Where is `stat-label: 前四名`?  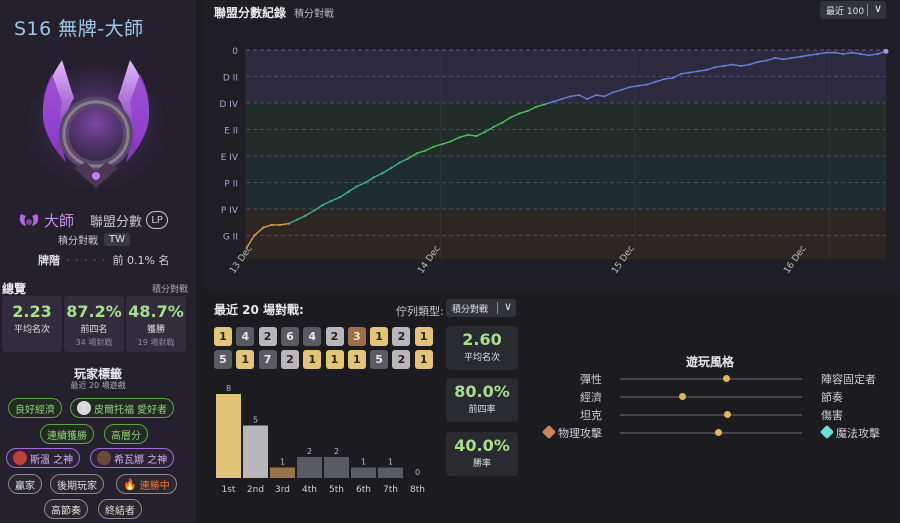 stat-label: 前四名 is located at coordinates (94, 330).